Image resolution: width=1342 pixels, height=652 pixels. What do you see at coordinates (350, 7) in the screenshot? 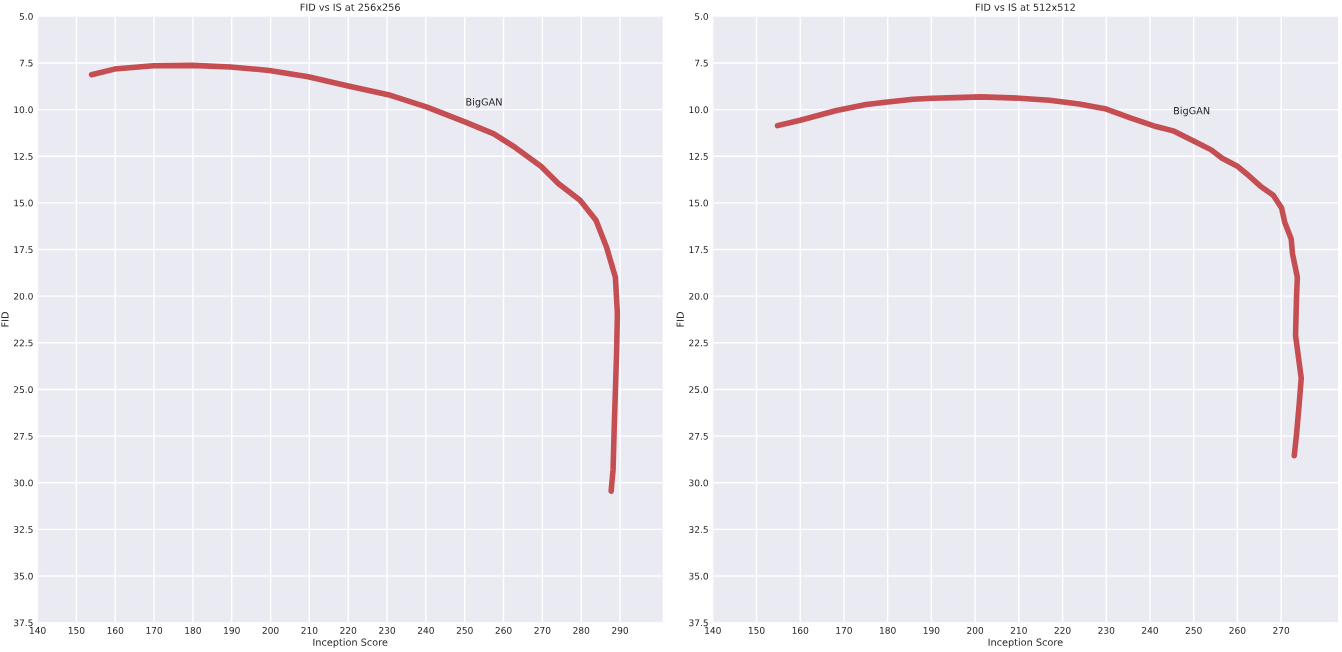
I see `chart-title: FID vs IS at 256x256` at bounding box center [350, 7].